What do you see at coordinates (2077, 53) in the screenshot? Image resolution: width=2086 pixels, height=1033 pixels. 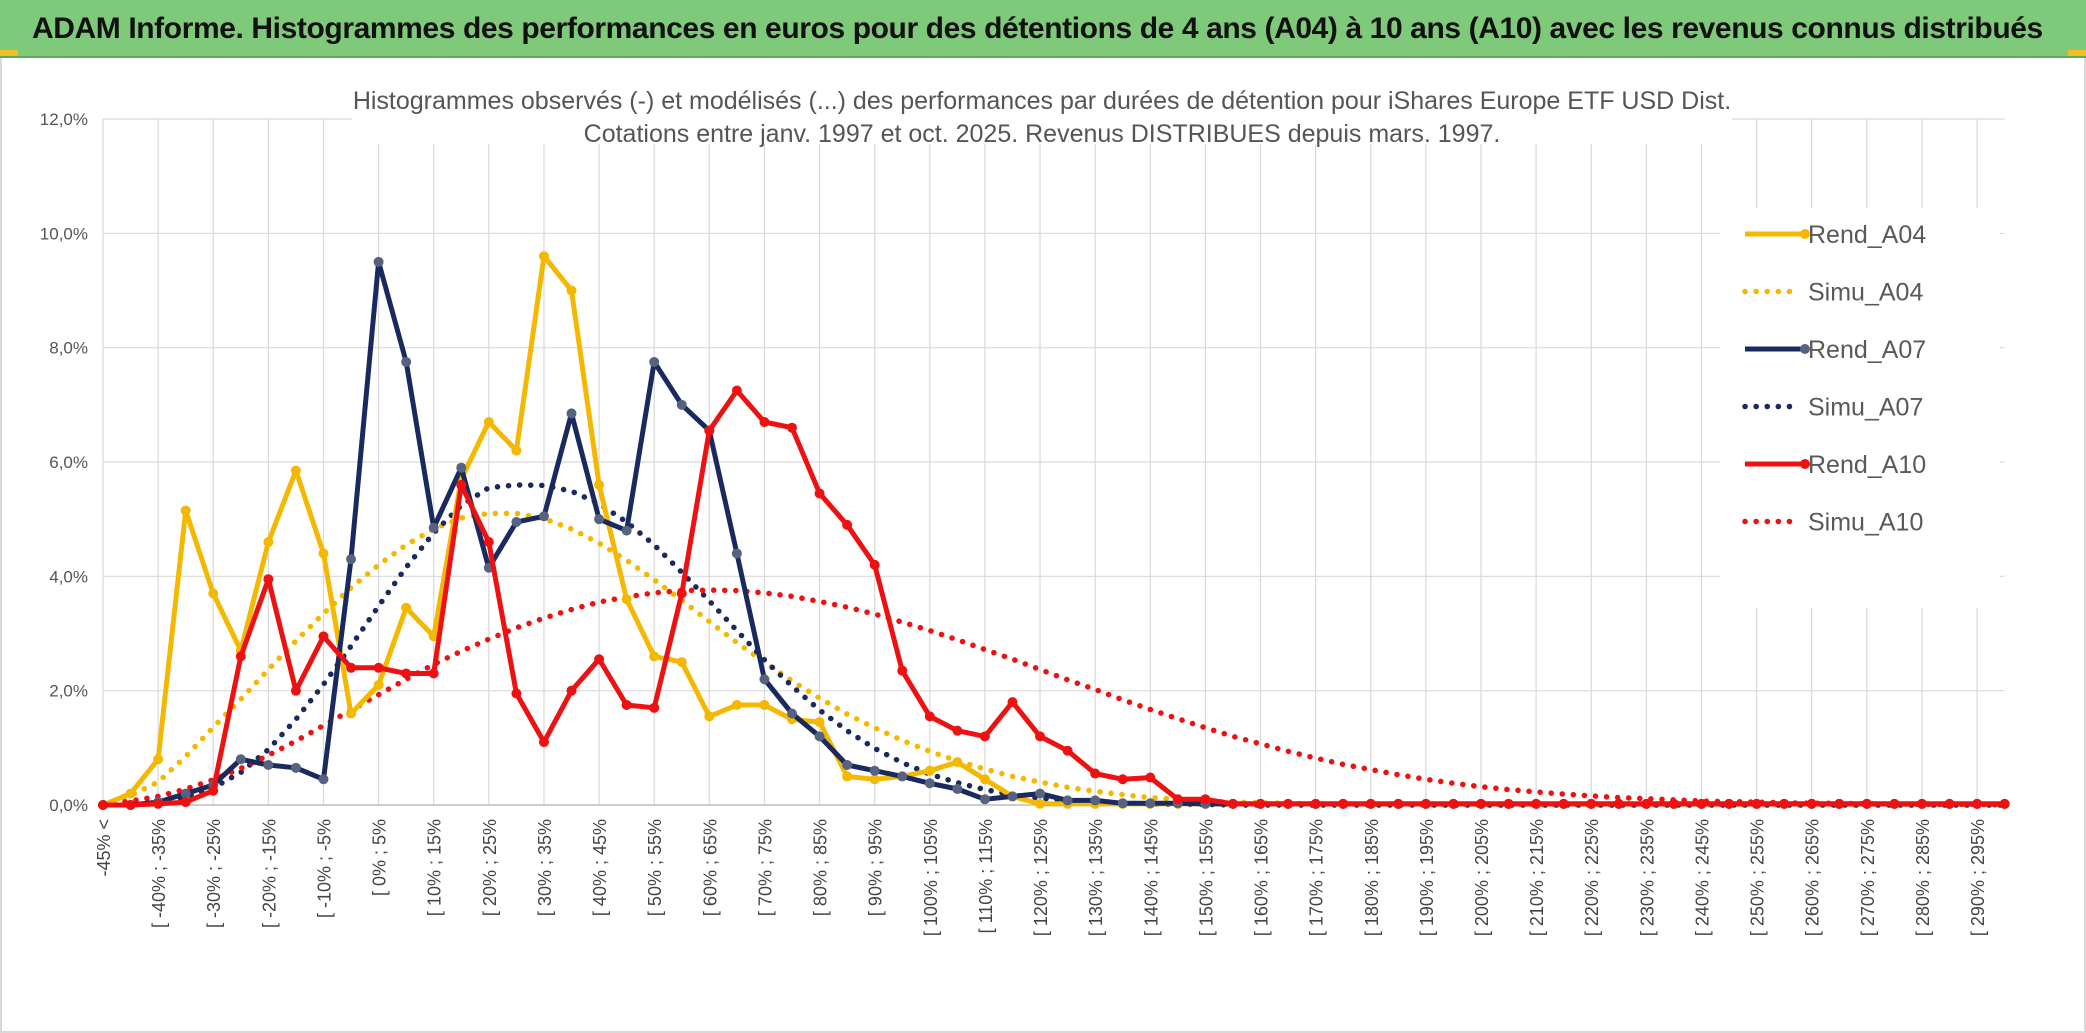 I see `corner-accent-right` at bounding box center [2077, 53].